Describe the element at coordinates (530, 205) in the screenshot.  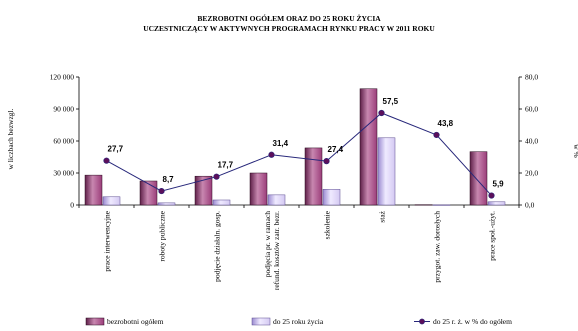
I see `y2-tick-label: 0,0` at that location.